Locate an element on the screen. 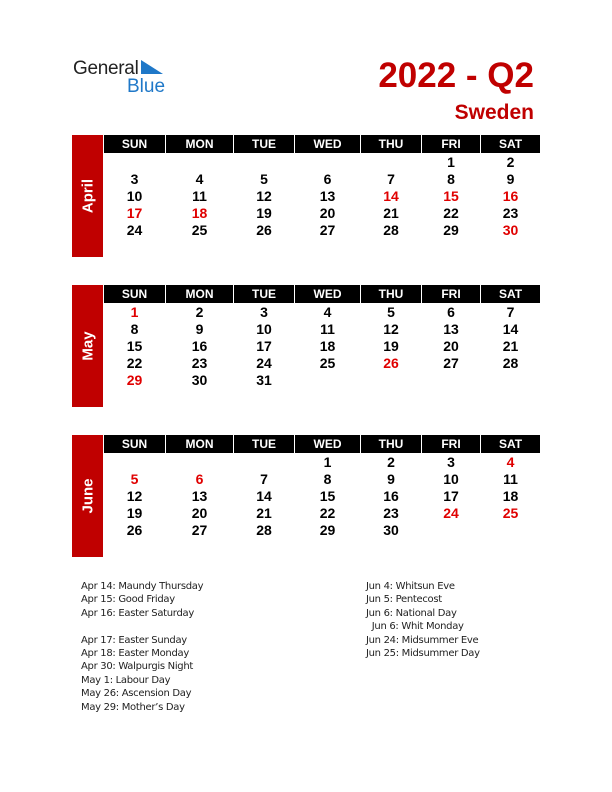 The image size is (612, 792). day-cell: 20 is located at coordinates (451, 346).